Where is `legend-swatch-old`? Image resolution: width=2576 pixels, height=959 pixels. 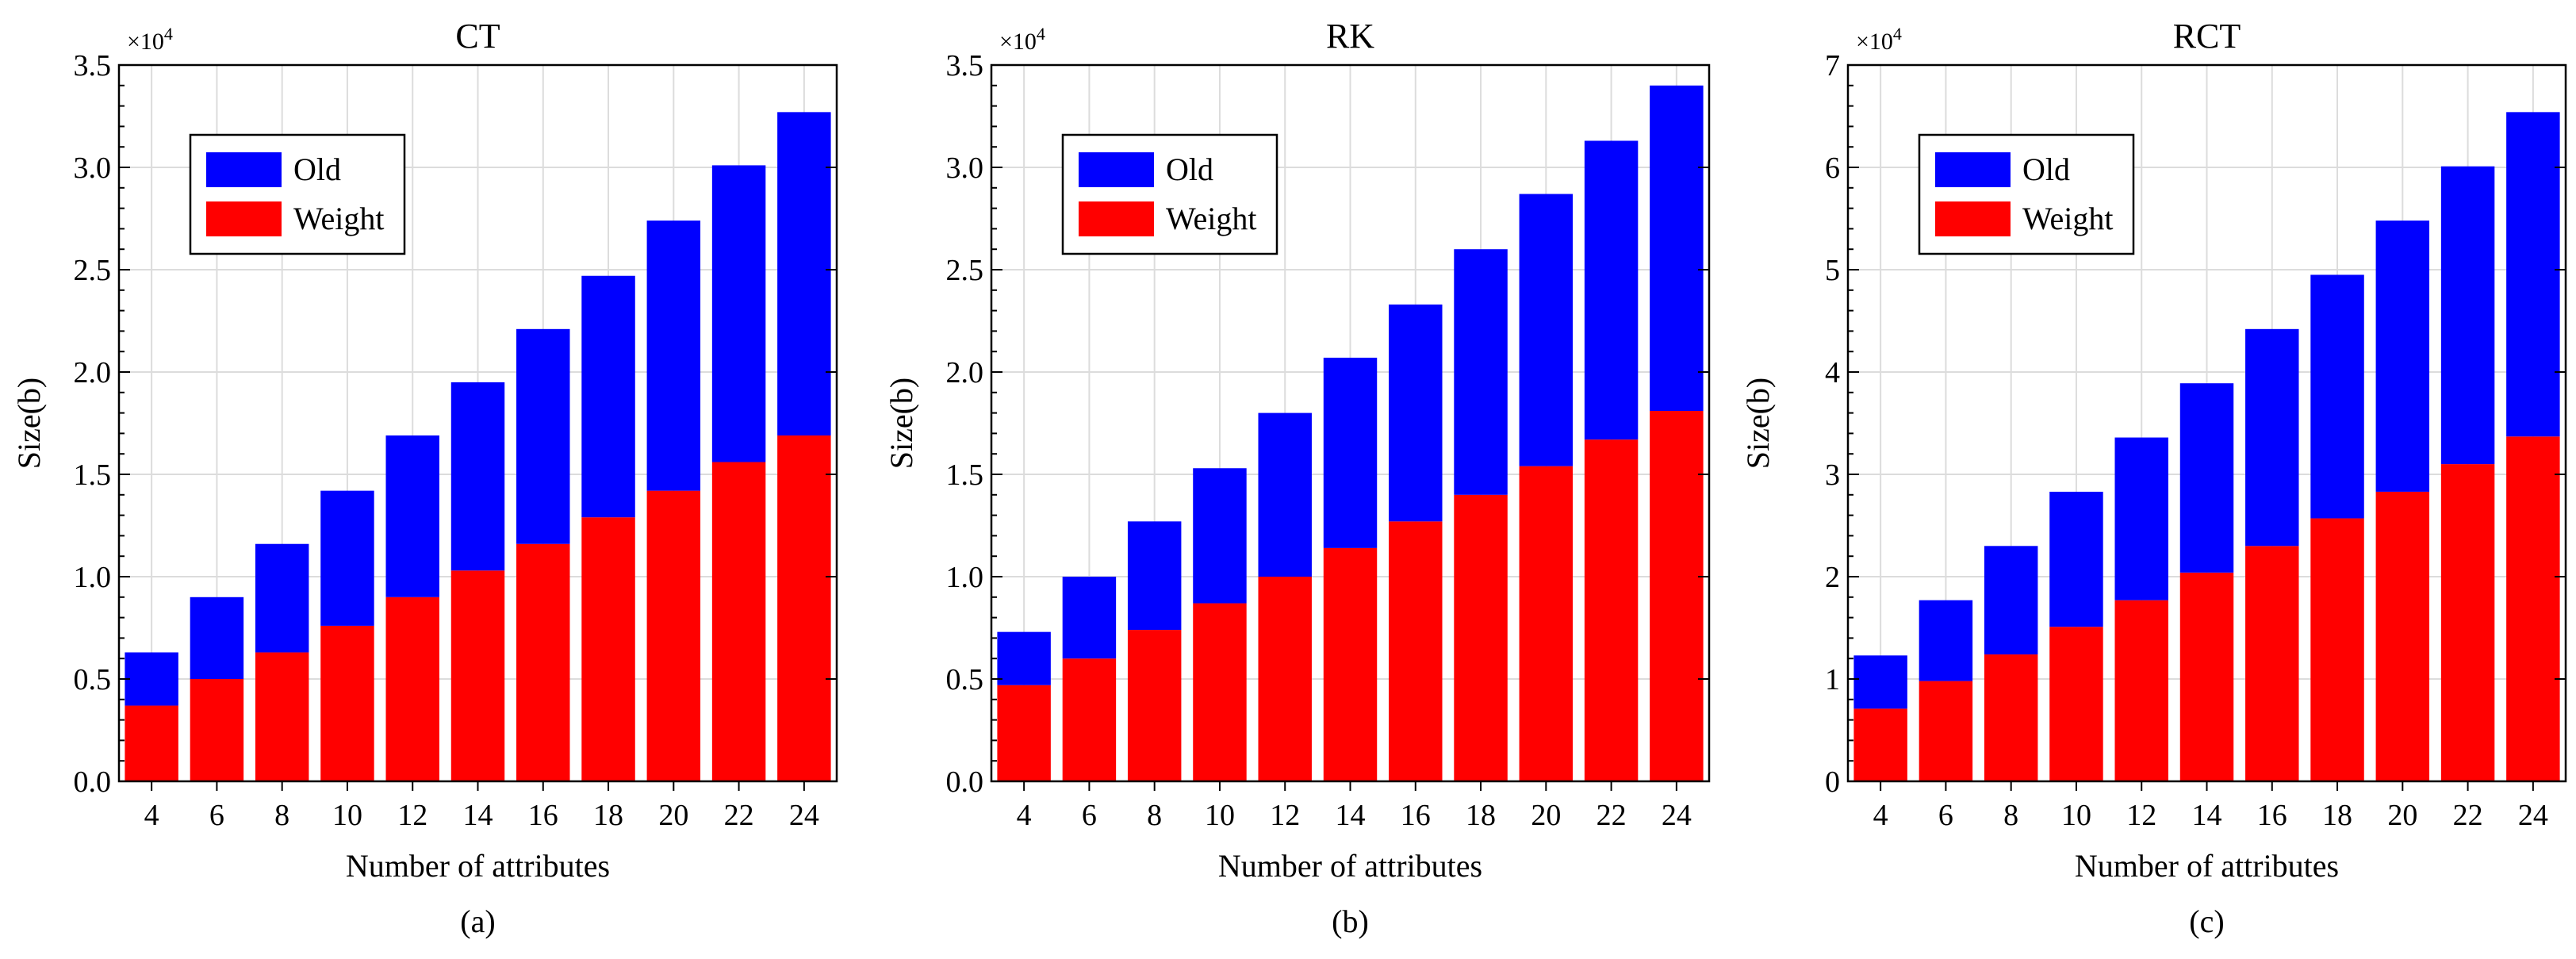
legend-swatch-old is located at coordinates (1117, 169).